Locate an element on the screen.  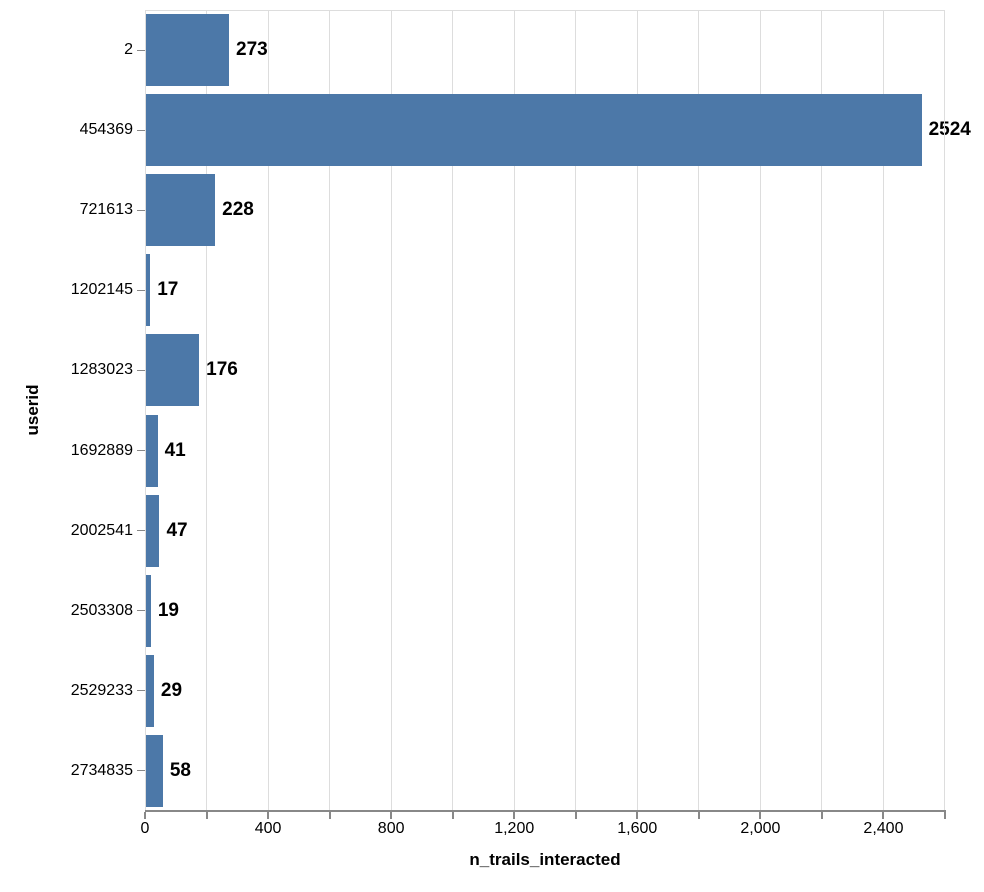
bar-value-label: 41 is located at coordinates (175, 450).